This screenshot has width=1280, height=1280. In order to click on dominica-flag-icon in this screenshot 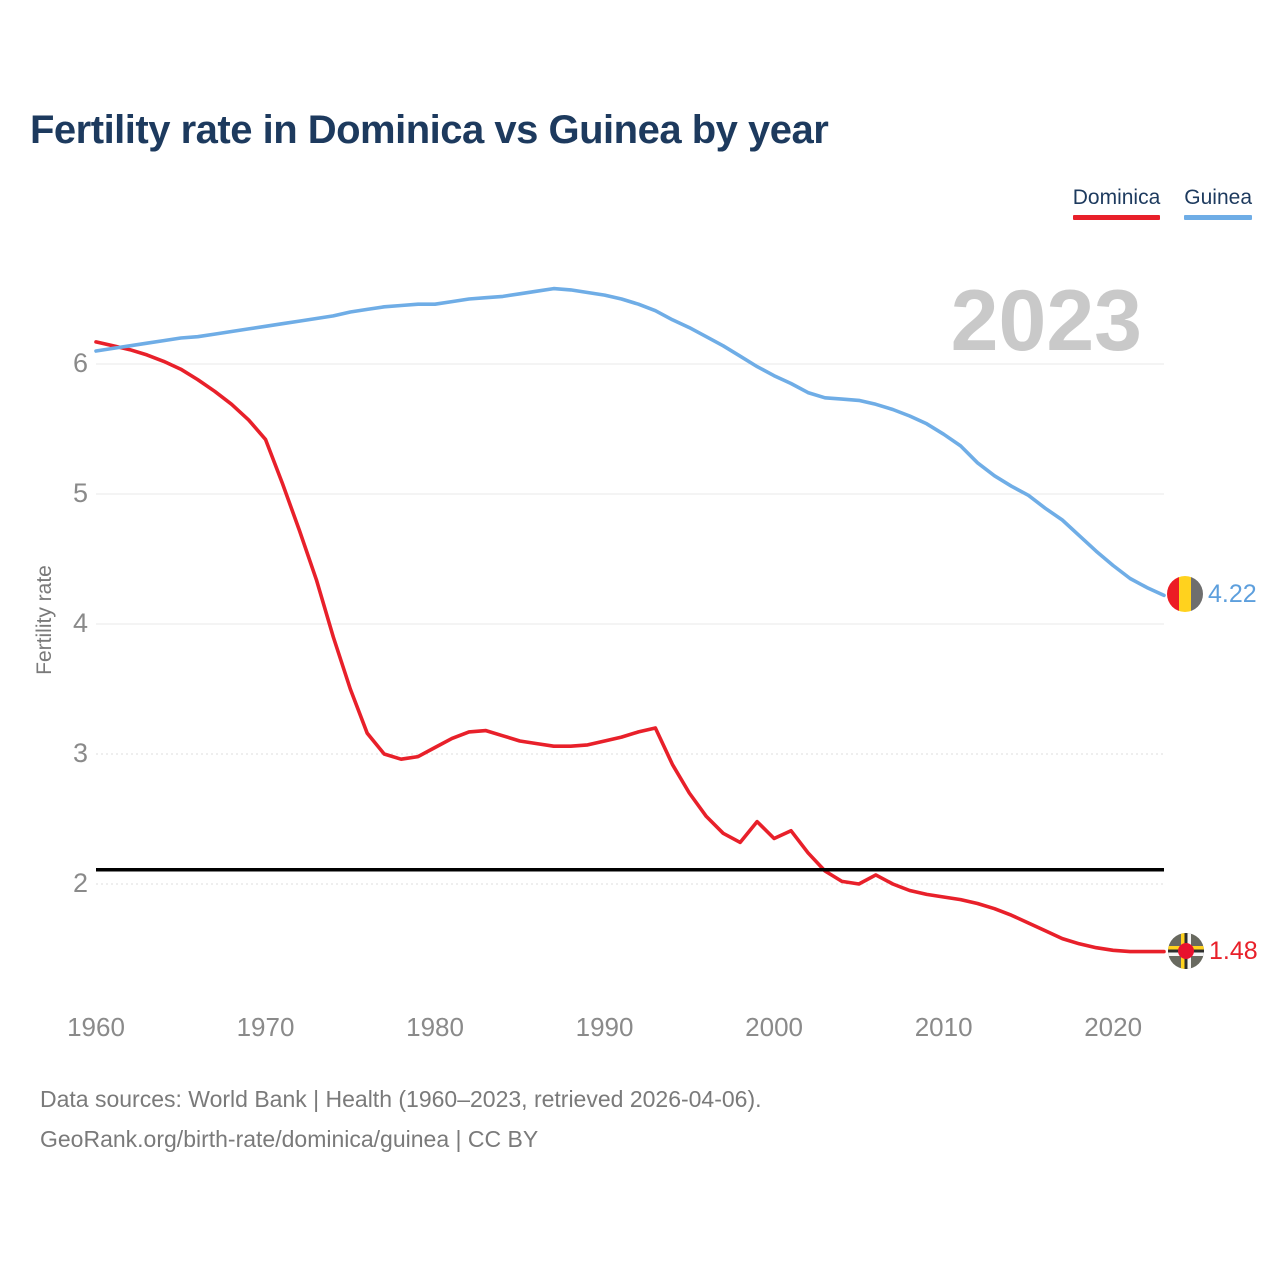, I will do `click(1186, 951)`.